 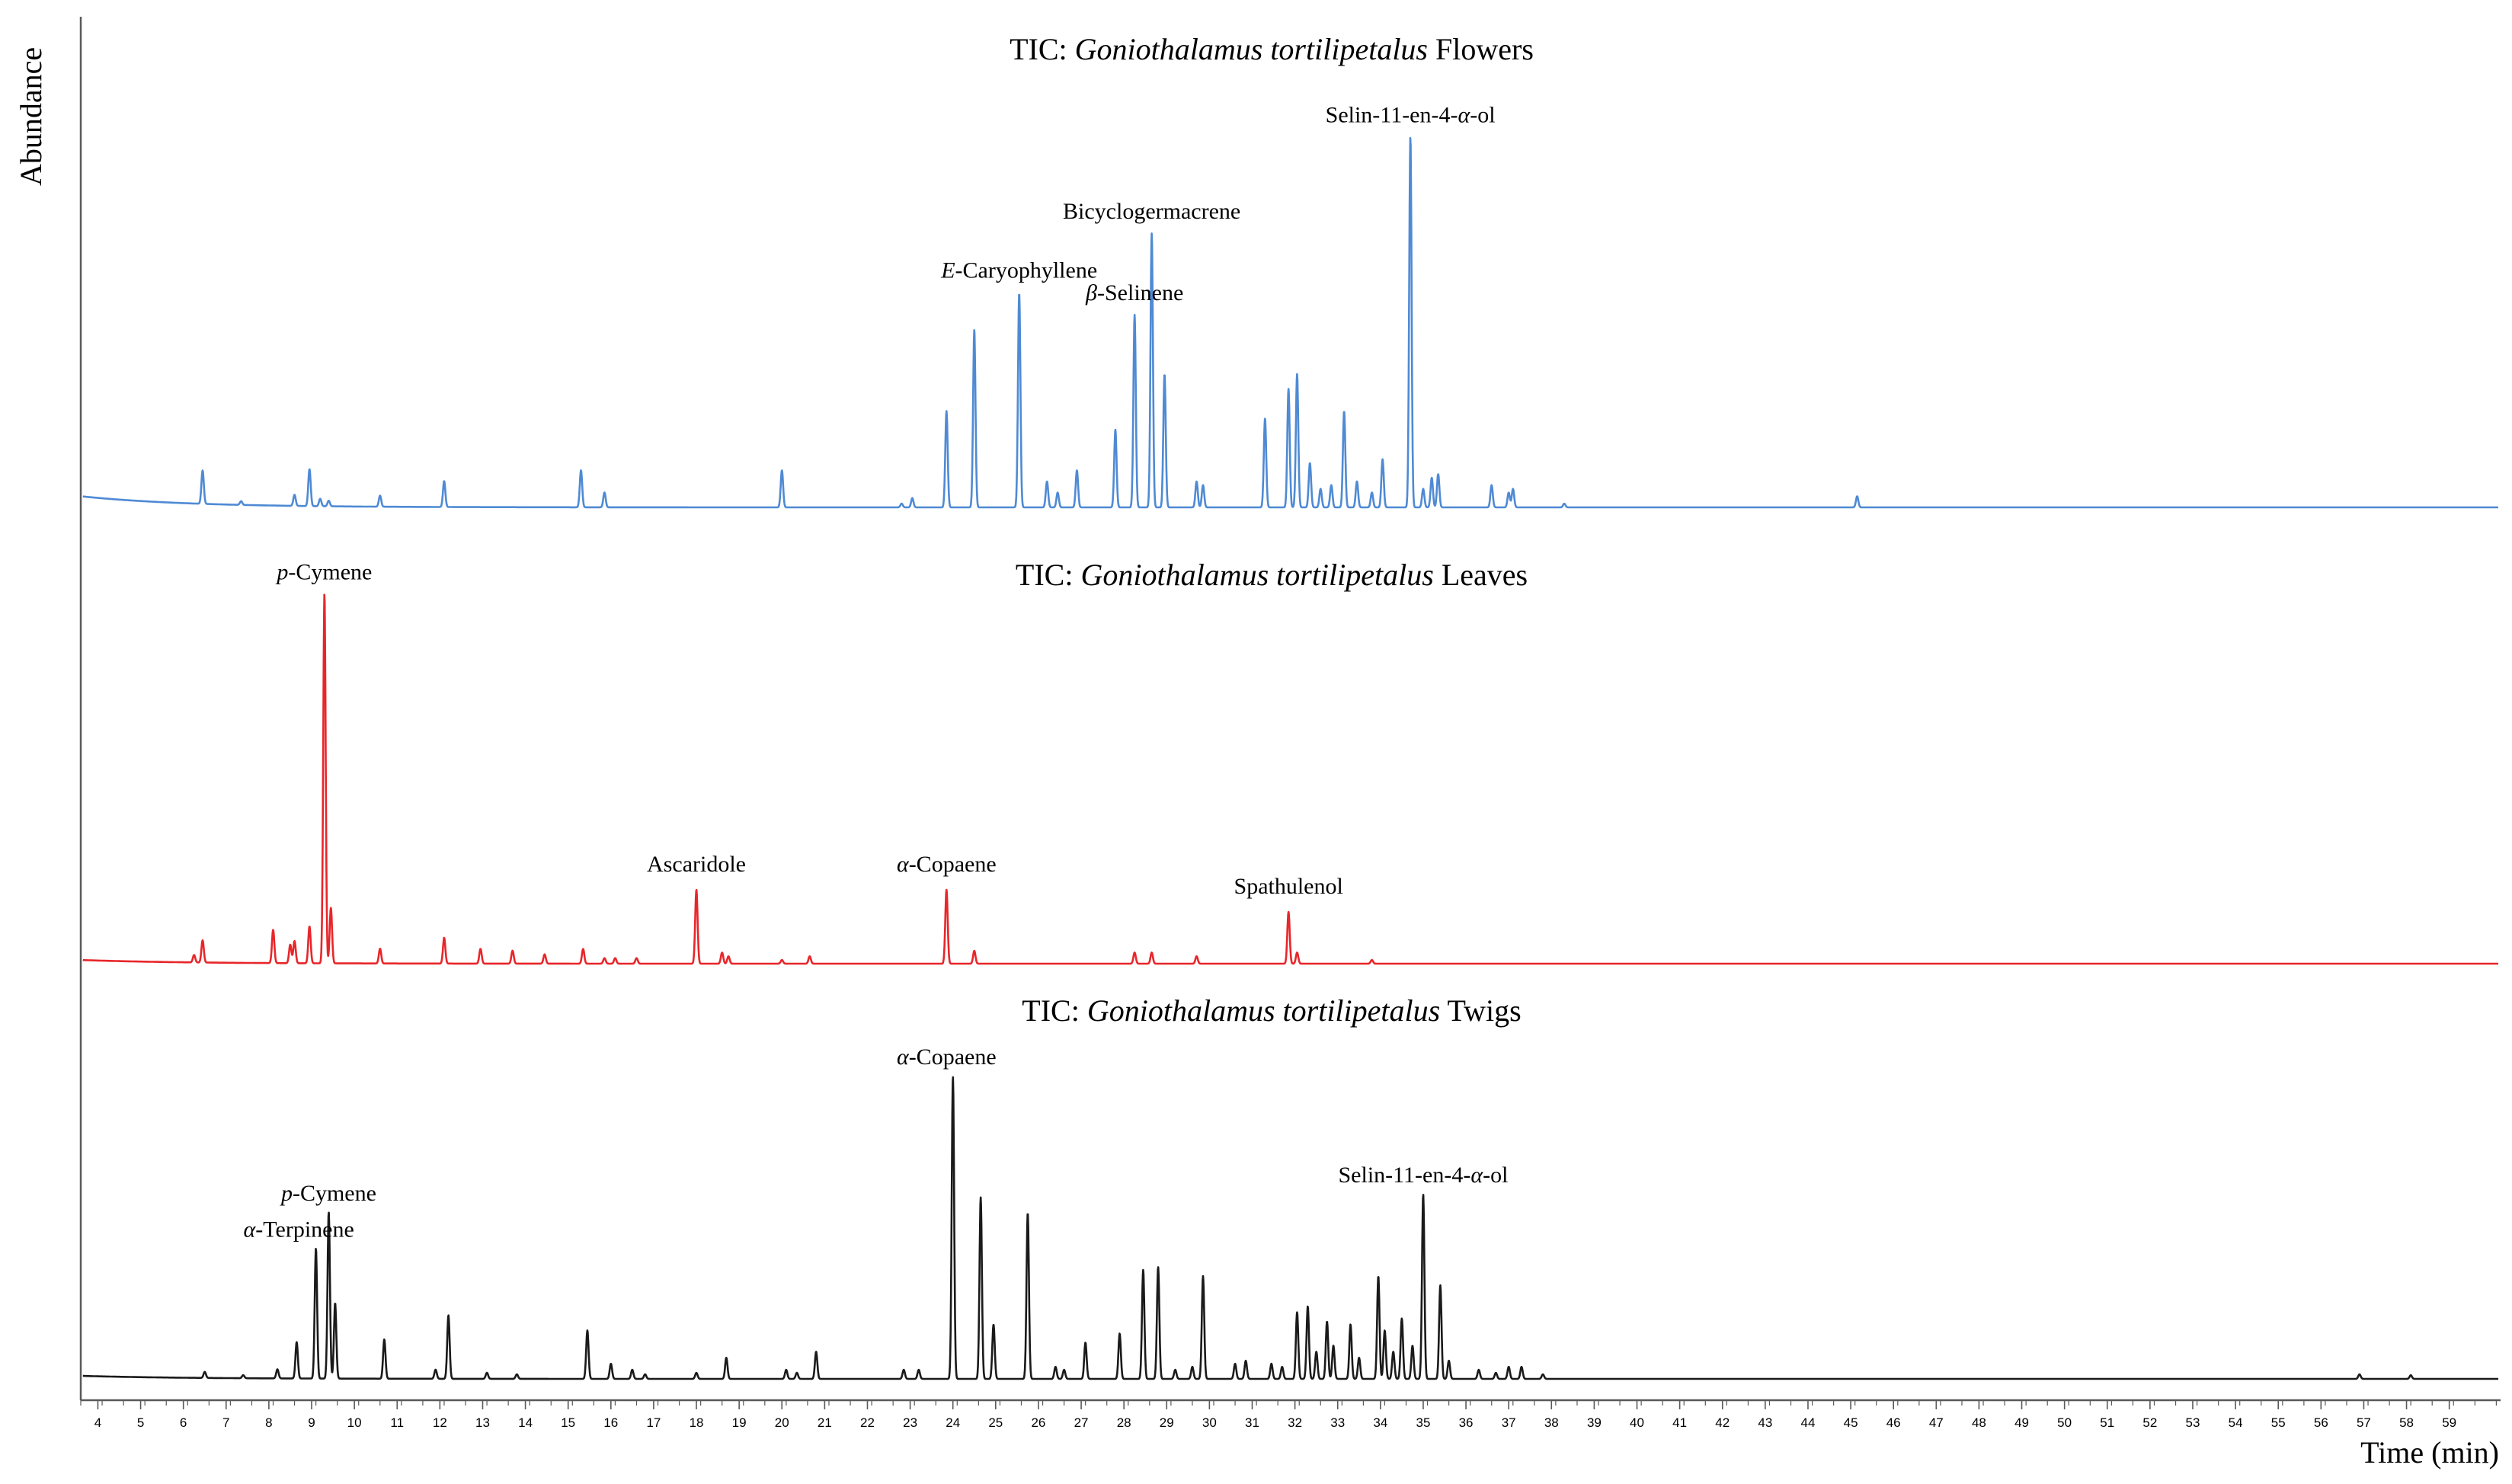 I want to click on panel-title: TIC: Goniothalamus tortilipetalus Twigs, so click(x=1271, y=1010).